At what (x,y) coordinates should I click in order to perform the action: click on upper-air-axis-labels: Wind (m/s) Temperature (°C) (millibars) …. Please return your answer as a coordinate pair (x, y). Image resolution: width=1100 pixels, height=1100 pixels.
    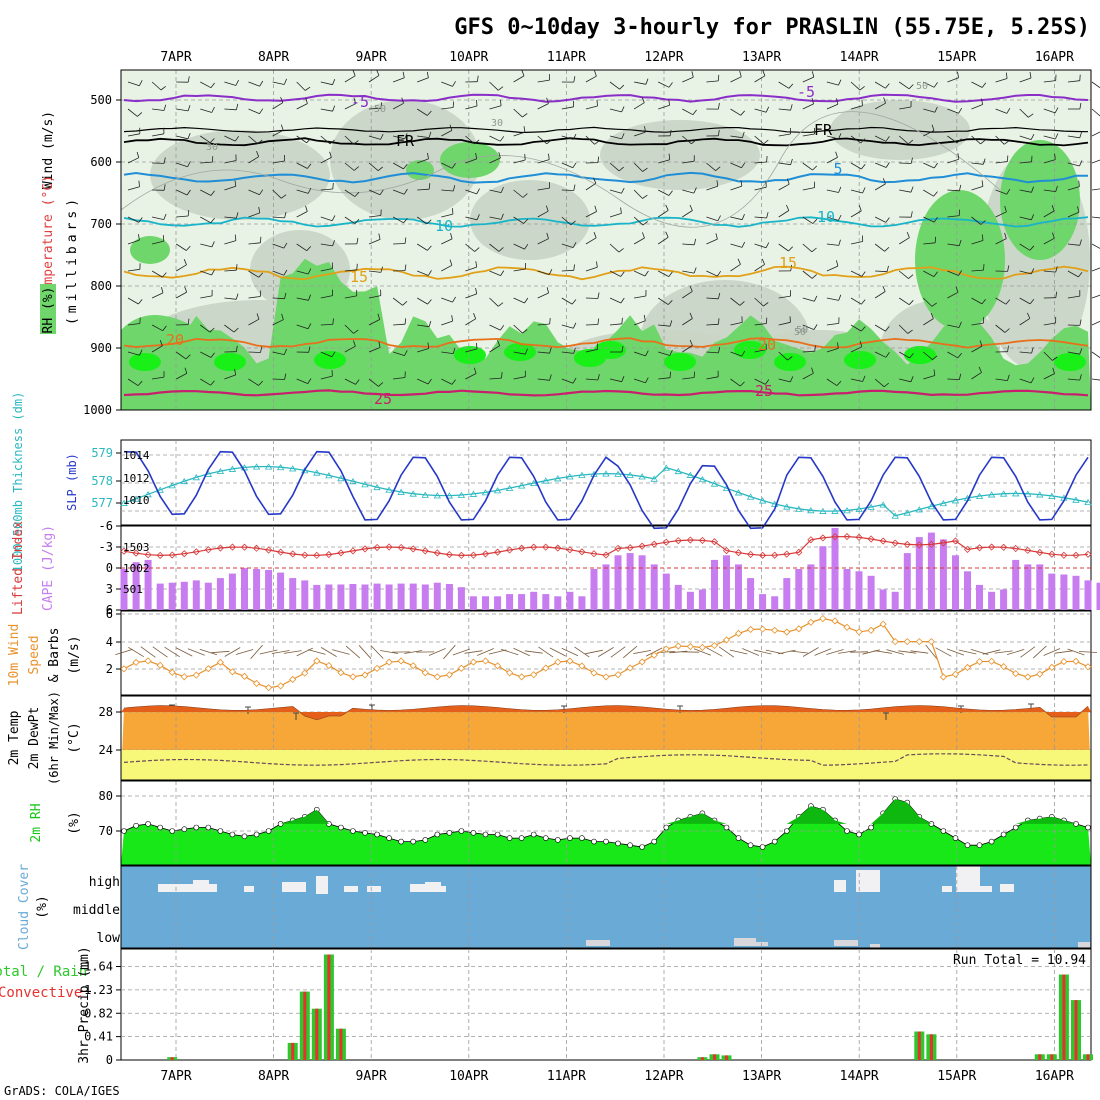
    Looking at the image, I should click on (80, 255).